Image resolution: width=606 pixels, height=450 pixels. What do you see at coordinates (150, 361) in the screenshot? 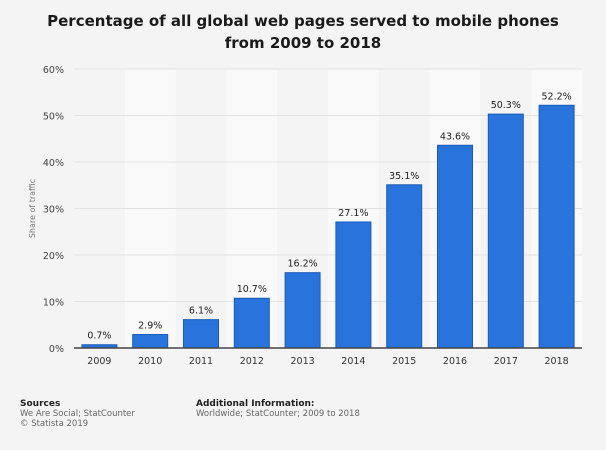
I see `x-tick-label: 2010` at bounding box center [150, 361].